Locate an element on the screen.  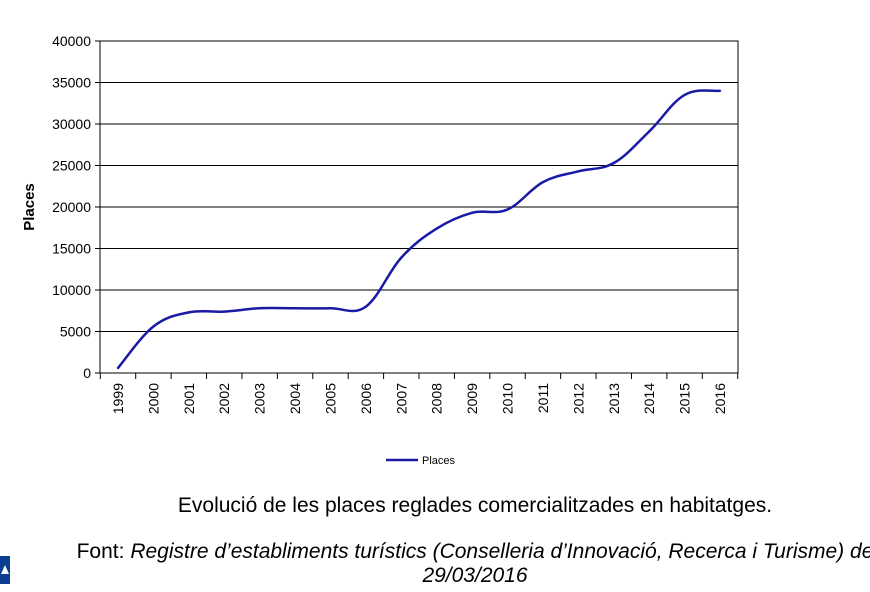
x-tick-label: 2001 is located at coordinates (189, 398).